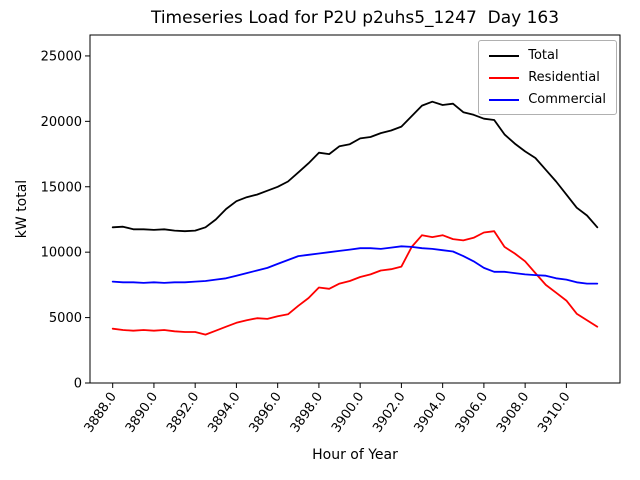  What do you see at coordinates (355, 455) in the screenshot?
I see `x-axis-label: Hour of Year` at bounding box center [355, 455].